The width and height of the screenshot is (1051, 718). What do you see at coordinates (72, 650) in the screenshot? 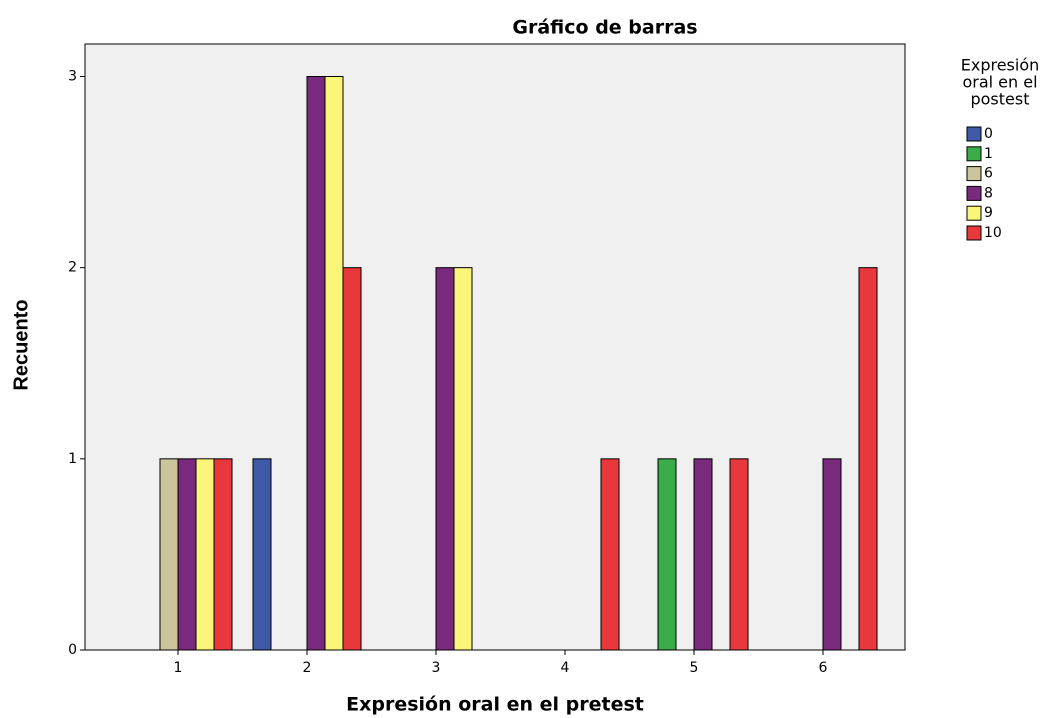
I see `y-tick-label: 0` at bounding box center [72, 650].